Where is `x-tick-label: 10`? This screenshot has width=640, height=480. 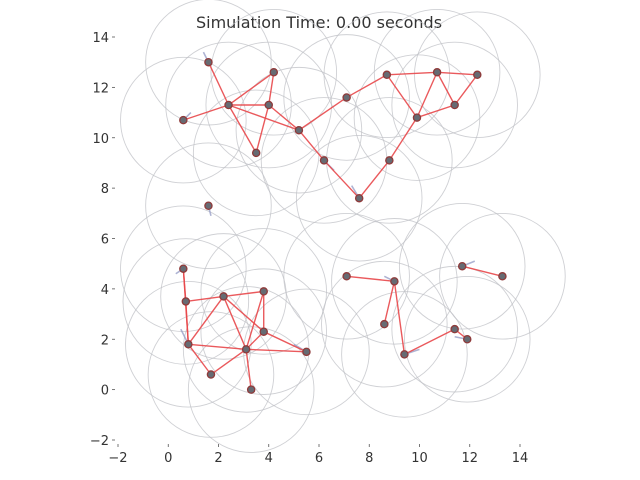
x-tick-label: 10 is located at coordinates (419, 458).